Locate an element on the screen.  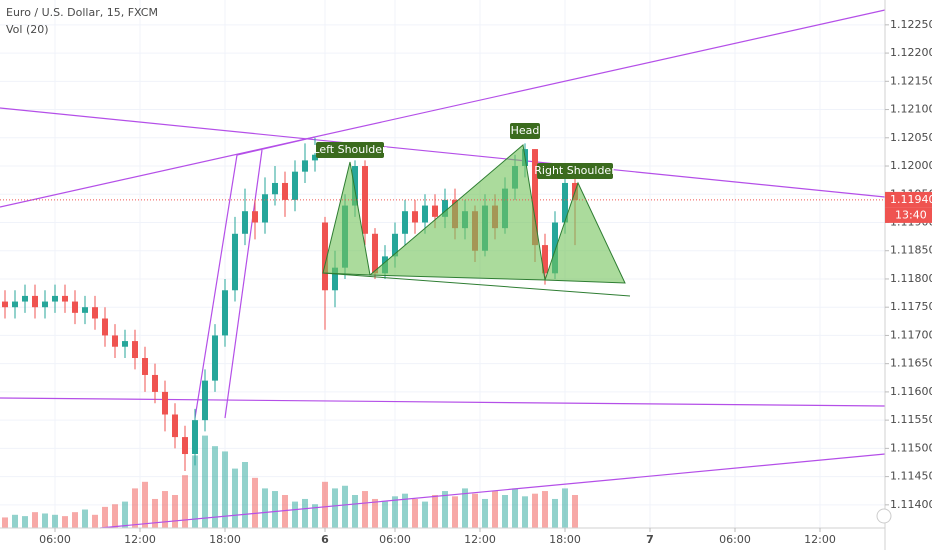
y-tick-label: 1.11850 is located at coordinates (911, 250).